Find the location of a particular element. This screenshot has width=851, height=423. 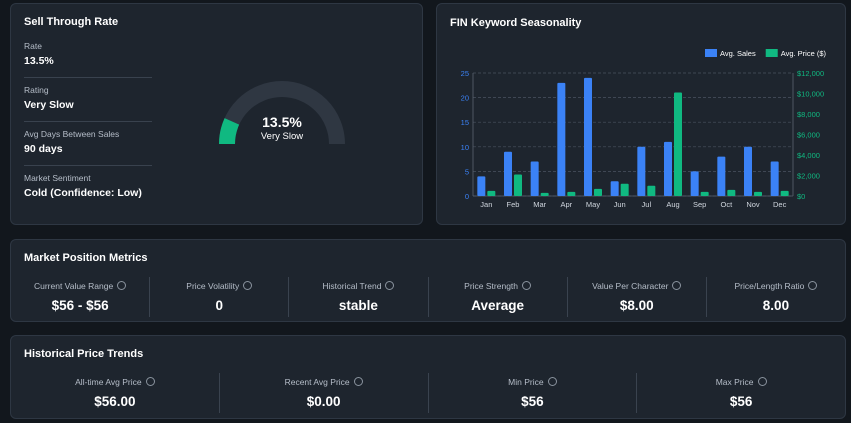

metric-label-text: Current Value Range is located at coordinates (73, 286).